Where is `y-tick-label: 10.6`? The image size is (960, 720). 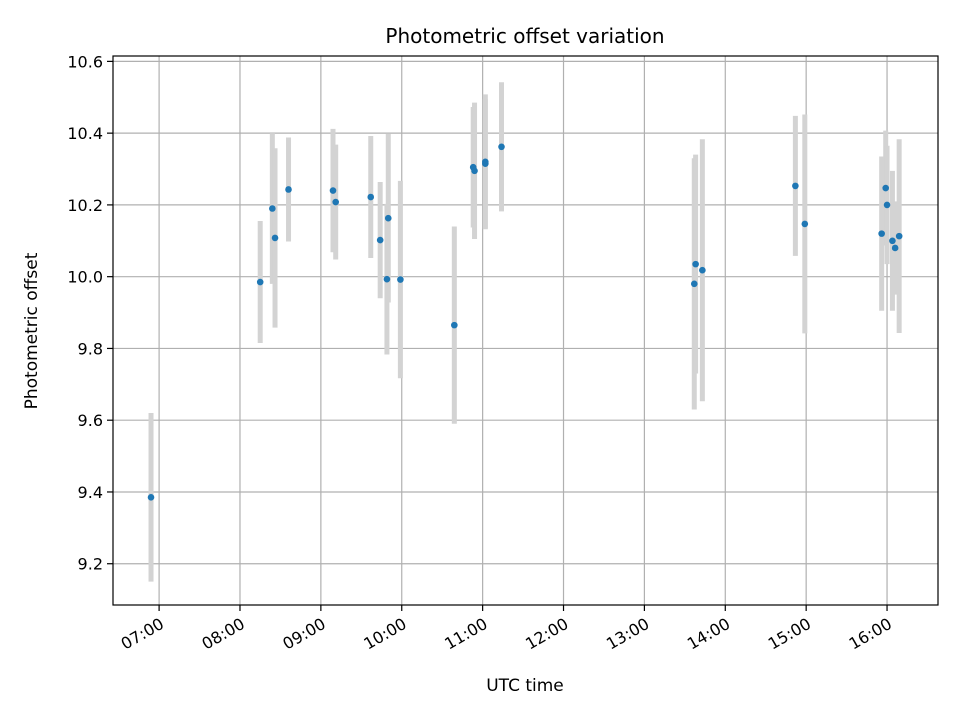
y-tick-label: 10.6 is located at coordinates (85, 61).